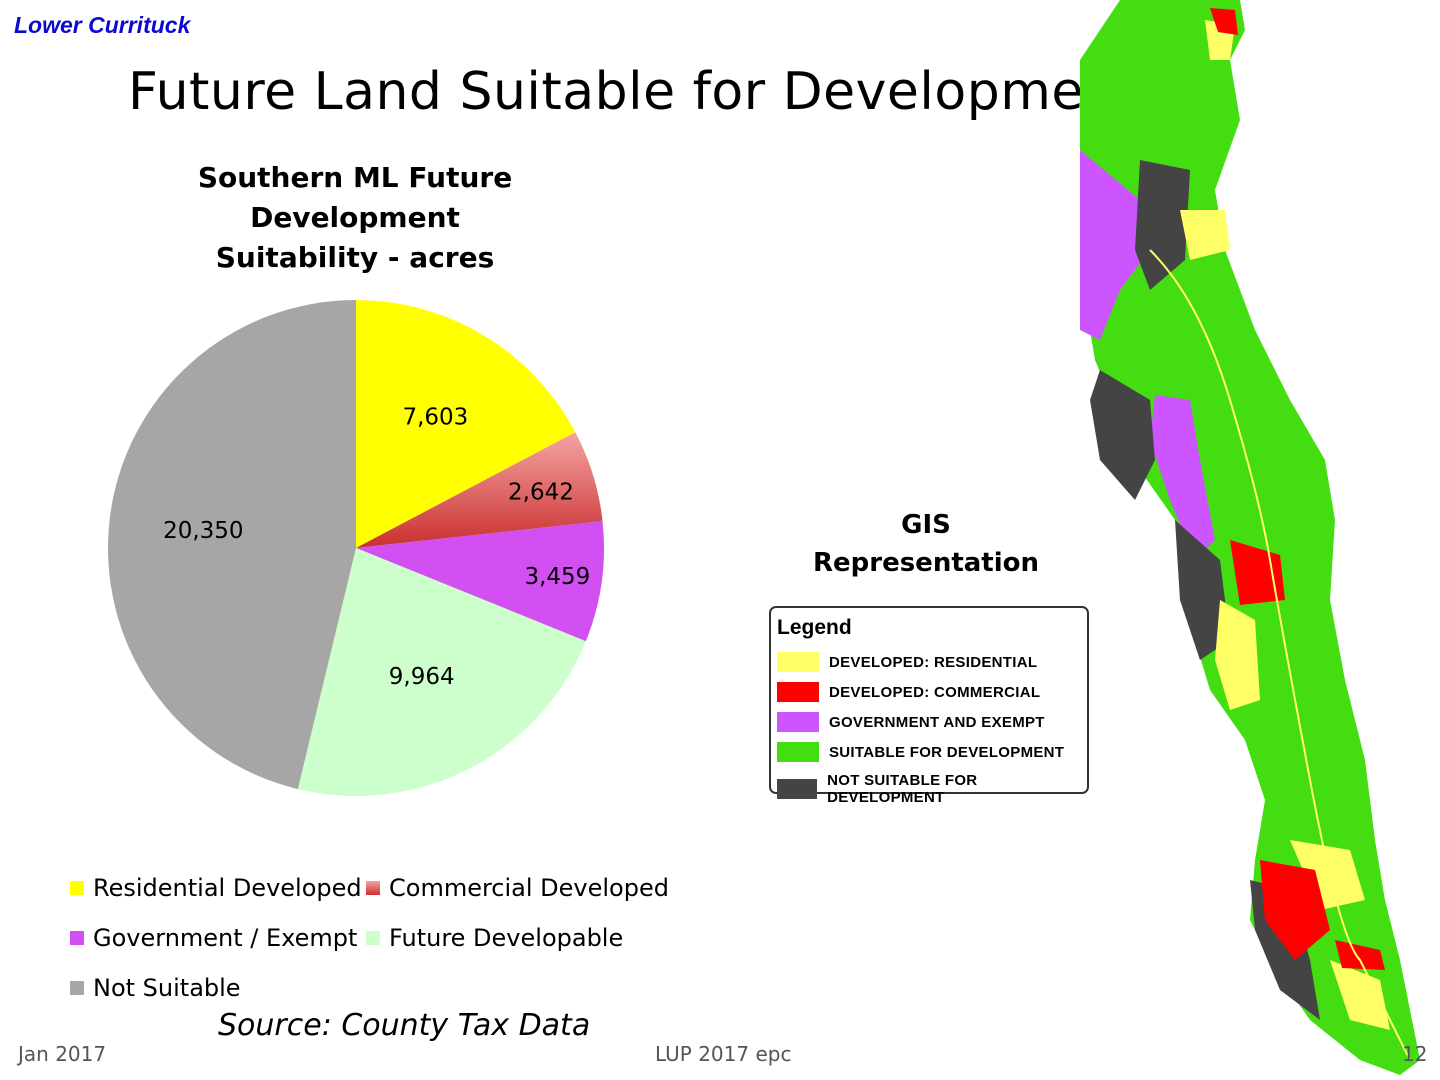 The height and width of the screenshot is (1080, 1440). What do you see at coordinates (355, 197) in the screenshot?
I see `chart-title-line-1: Southern ML Future Development` at bounding box center [355, 197].